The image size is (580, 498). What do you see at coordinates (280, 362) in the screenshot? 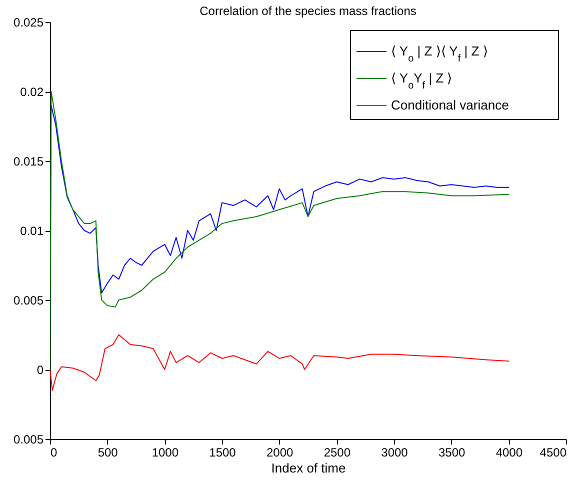
I see `line-series` at bounding box center [280, 362].